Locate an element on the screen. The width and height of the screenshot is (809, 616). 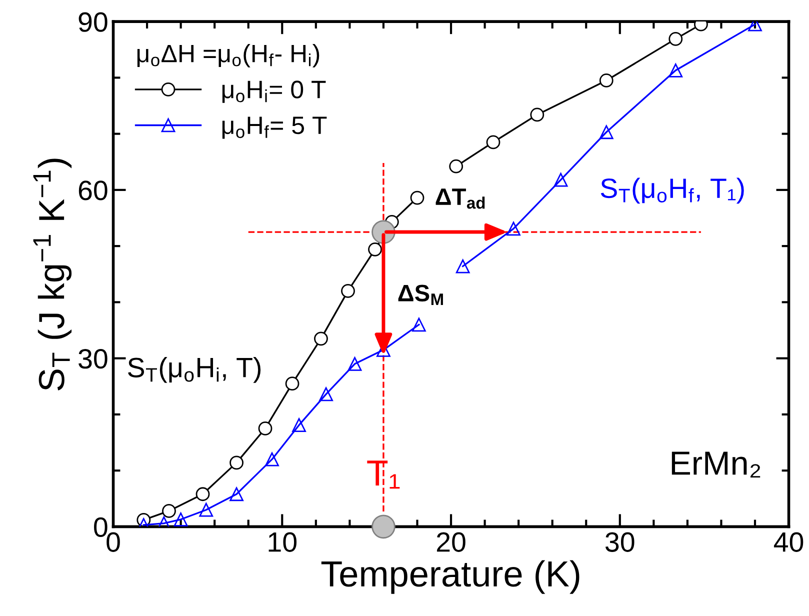
x-tick-label: 0 is located at coordinates (113, 542).